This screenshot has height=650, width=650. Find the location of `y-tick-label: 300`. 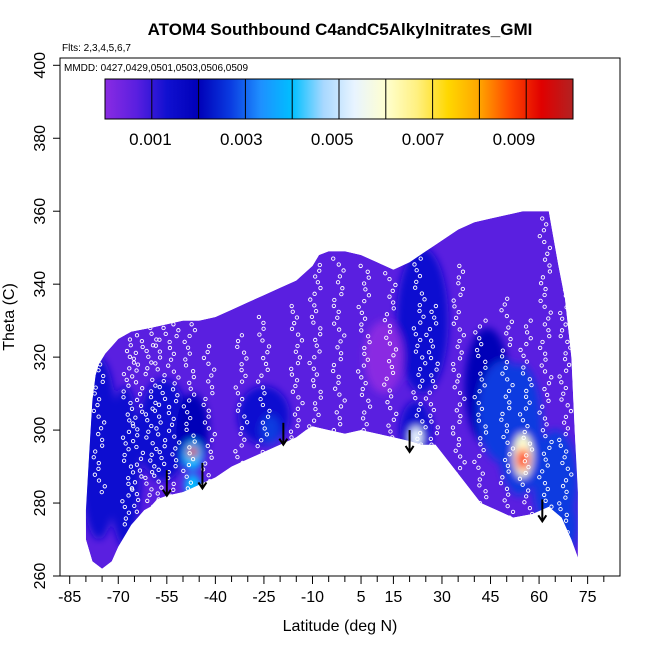

y-tick-label: 300 is located at coordinates (40, 430).